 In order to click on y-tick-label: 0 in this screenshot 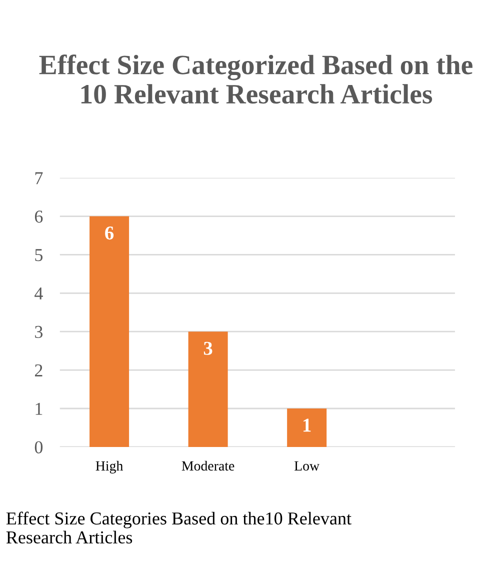, I will do `click(38, 447)`.